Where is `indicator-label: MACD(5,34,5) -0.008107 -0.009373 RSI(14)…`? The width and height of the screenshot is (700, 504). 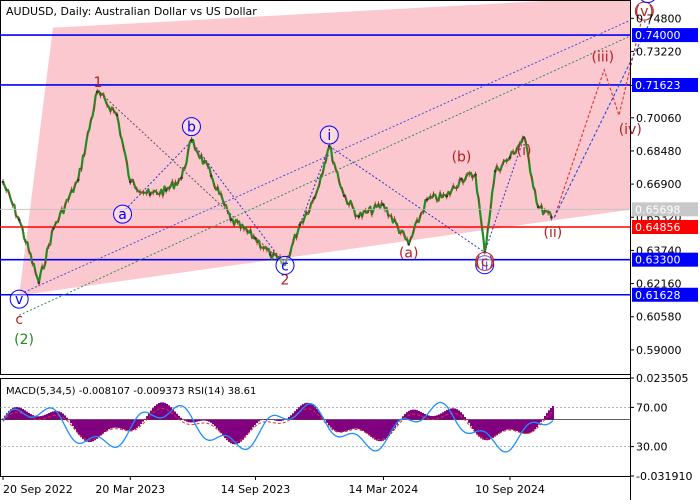
indicator-label: MACD(5,34,5) -0.008107 -0.009373 RSI(14)… is located at coordinates (131, 391).